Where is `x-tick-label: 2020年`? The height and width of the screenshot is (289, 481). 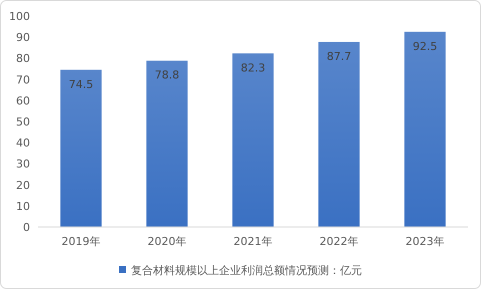 x-tick-label: 2020年 is located at coordinates (167, 241).